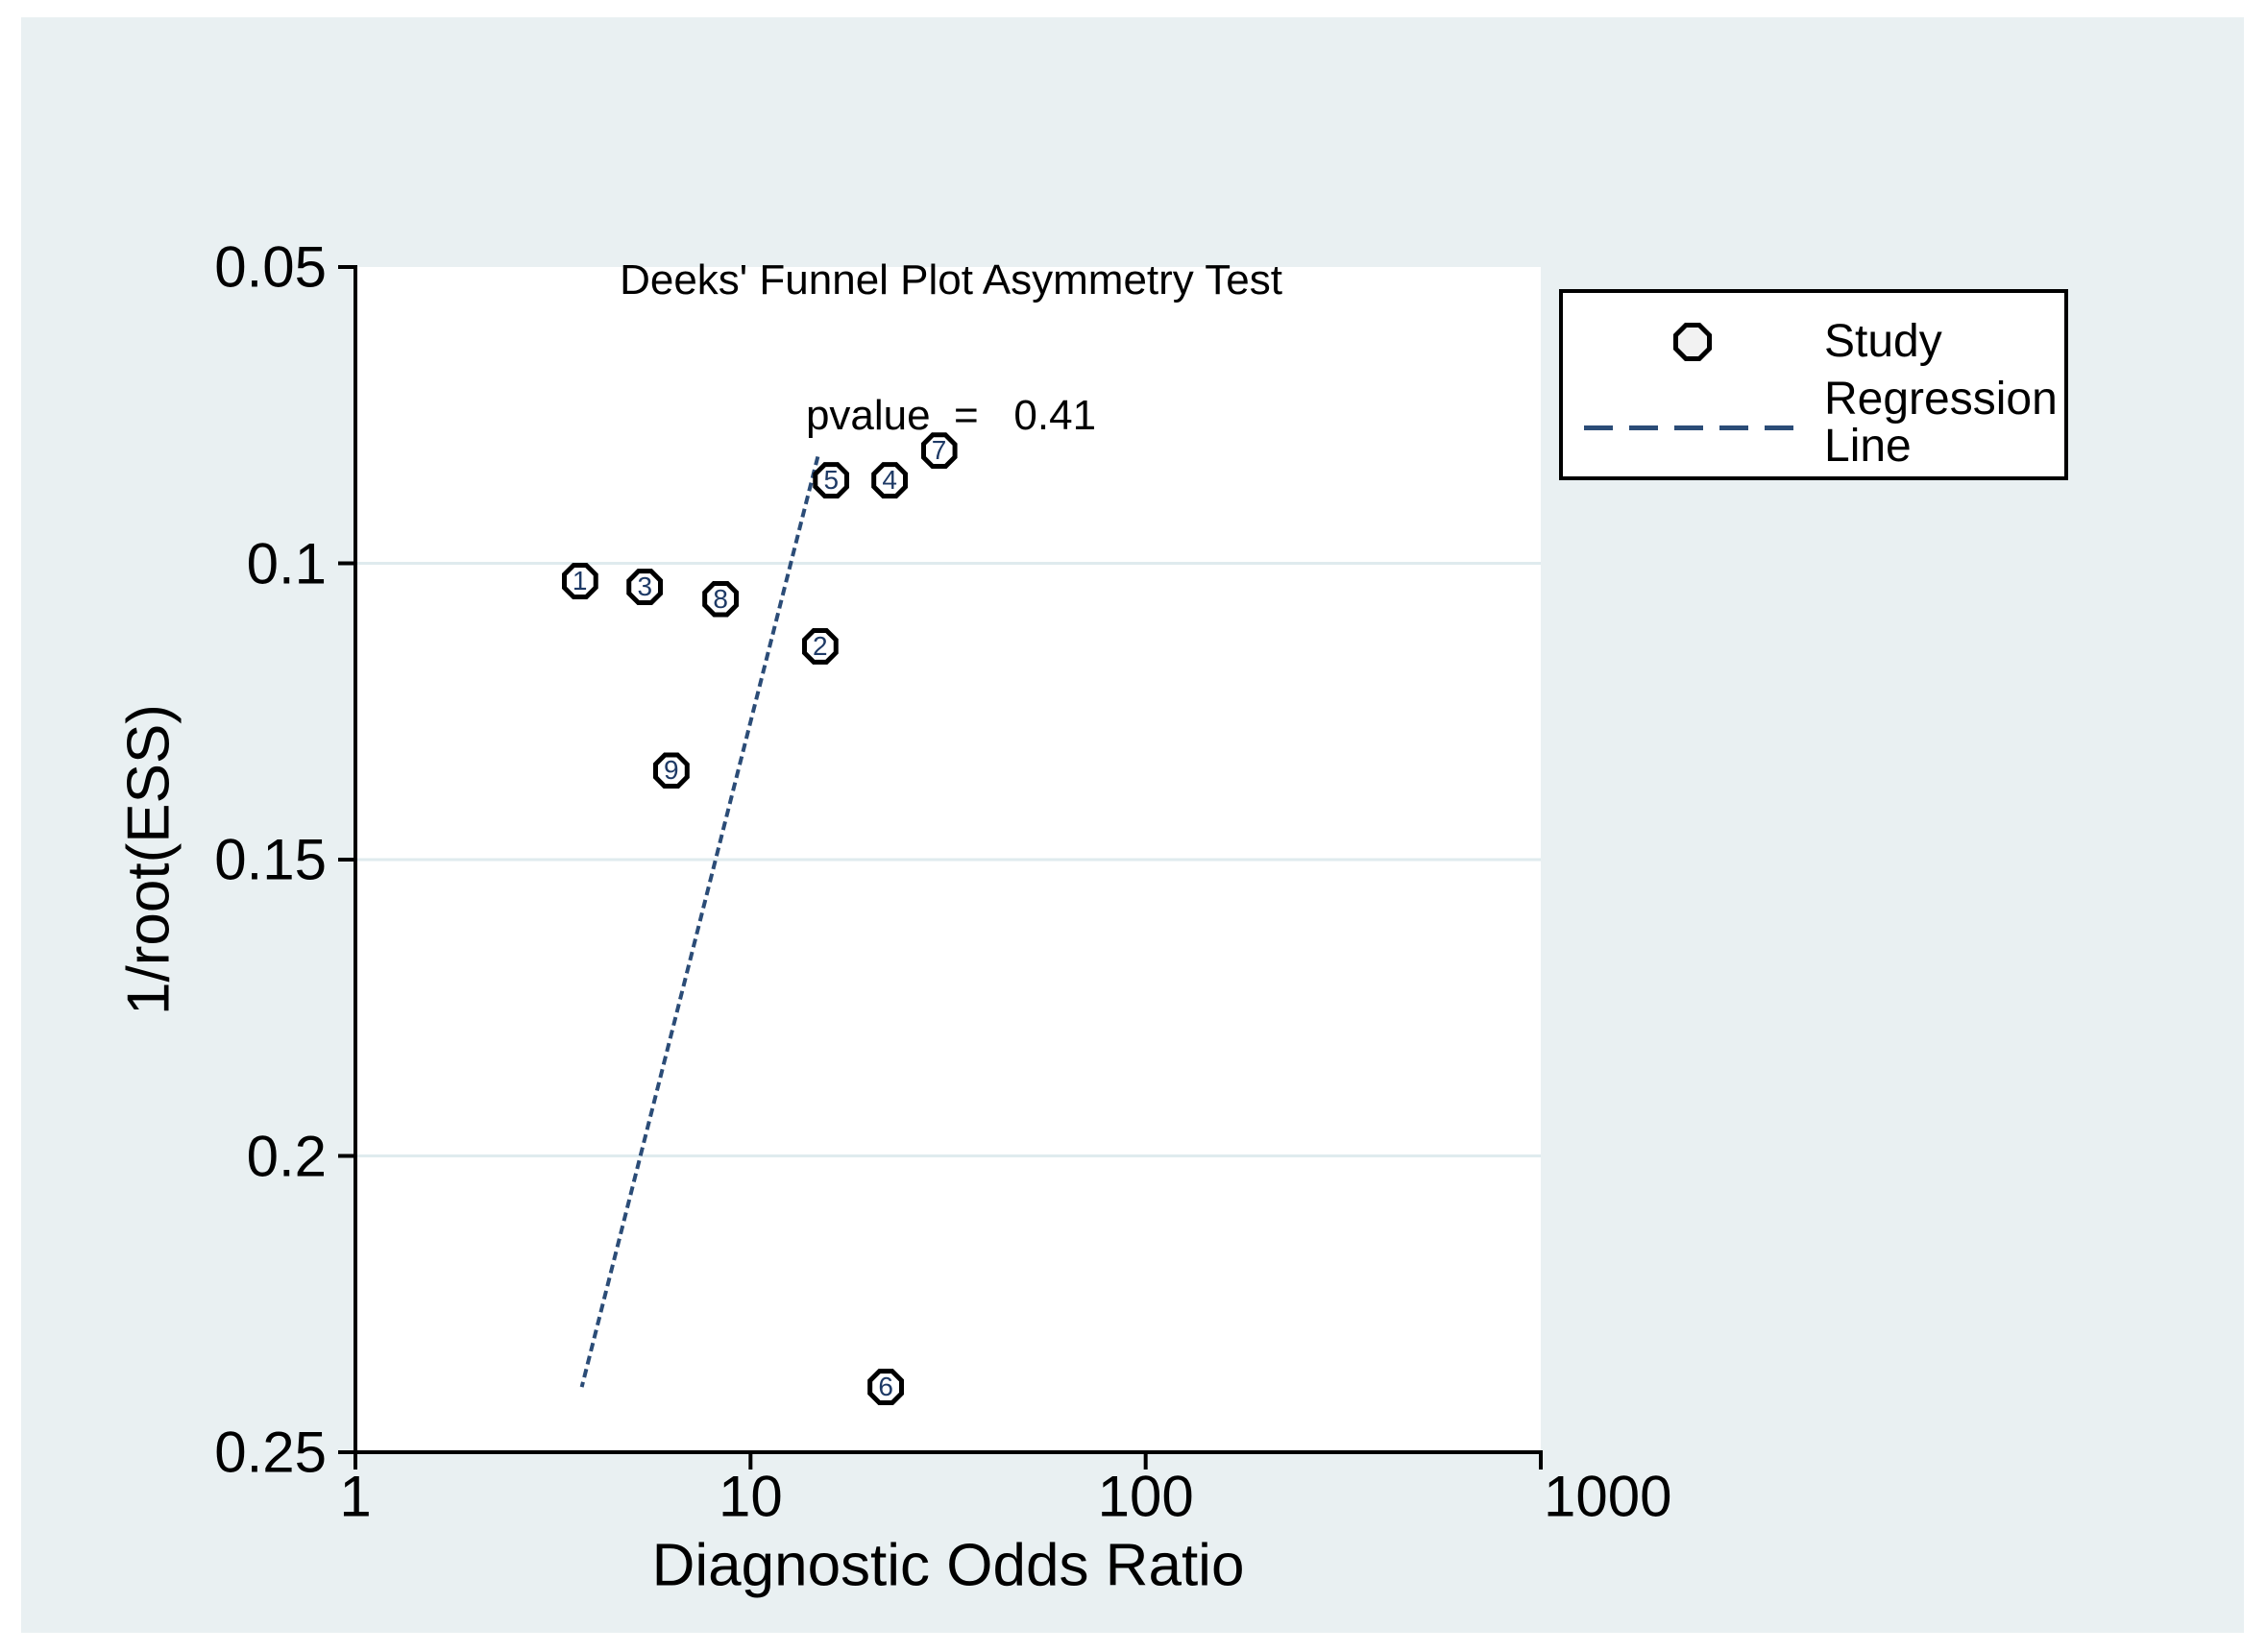 This screenshot has width=2267, height=1652. I want to click on study-point-3: 3, so click(645, 587).